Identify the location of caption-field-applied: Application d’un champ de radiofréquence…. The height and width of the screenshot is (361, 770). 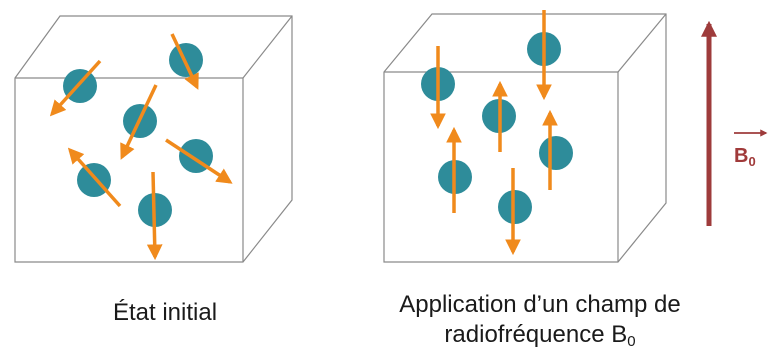
(540, 323).